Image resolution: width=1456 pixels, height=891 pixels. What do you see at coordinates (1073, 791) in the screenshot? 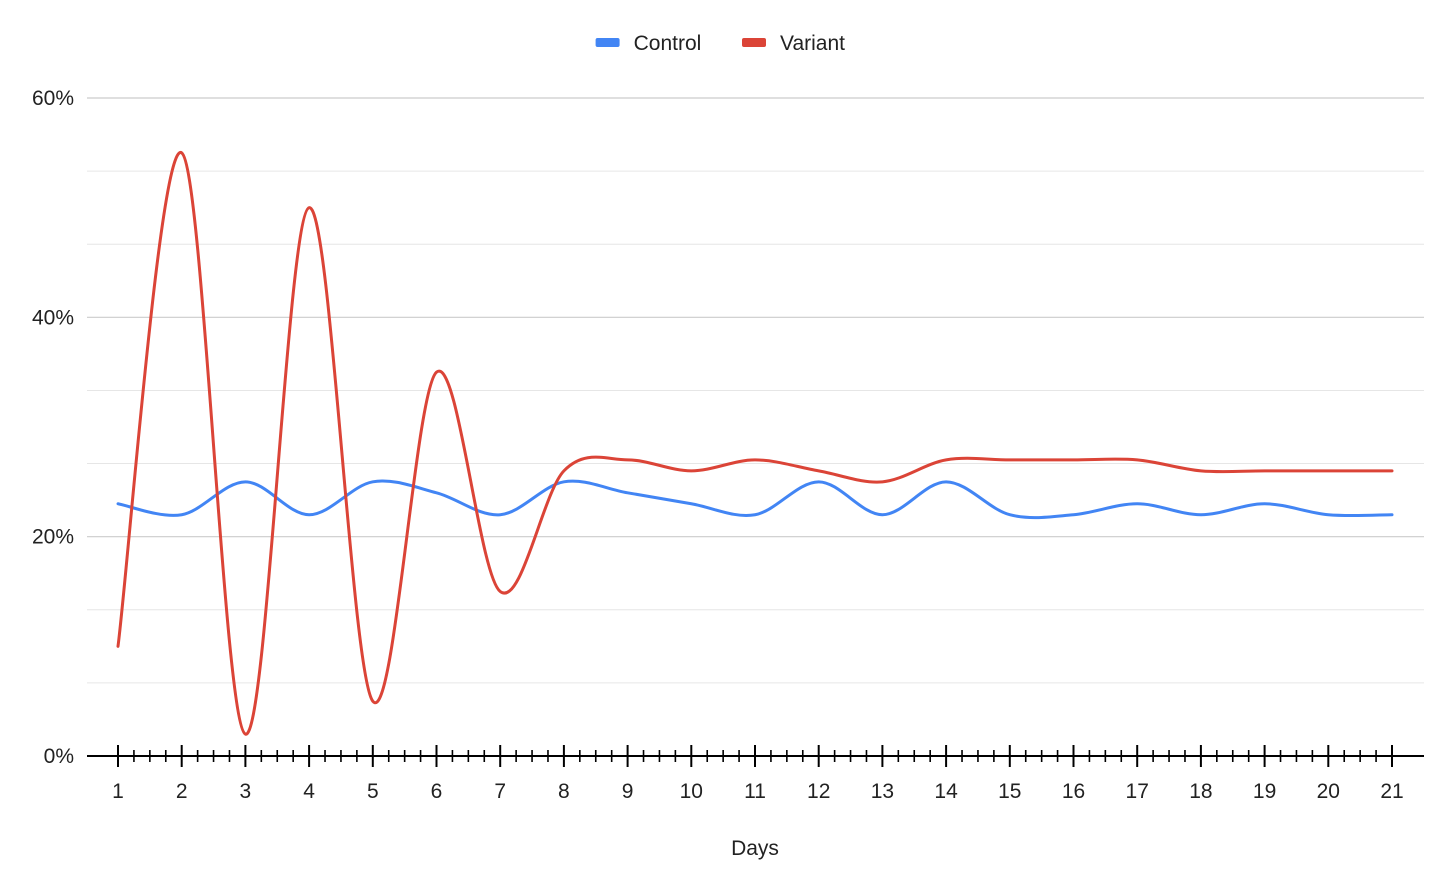
I see `x-tick-label: 16` at bounding box center [1073, 791].